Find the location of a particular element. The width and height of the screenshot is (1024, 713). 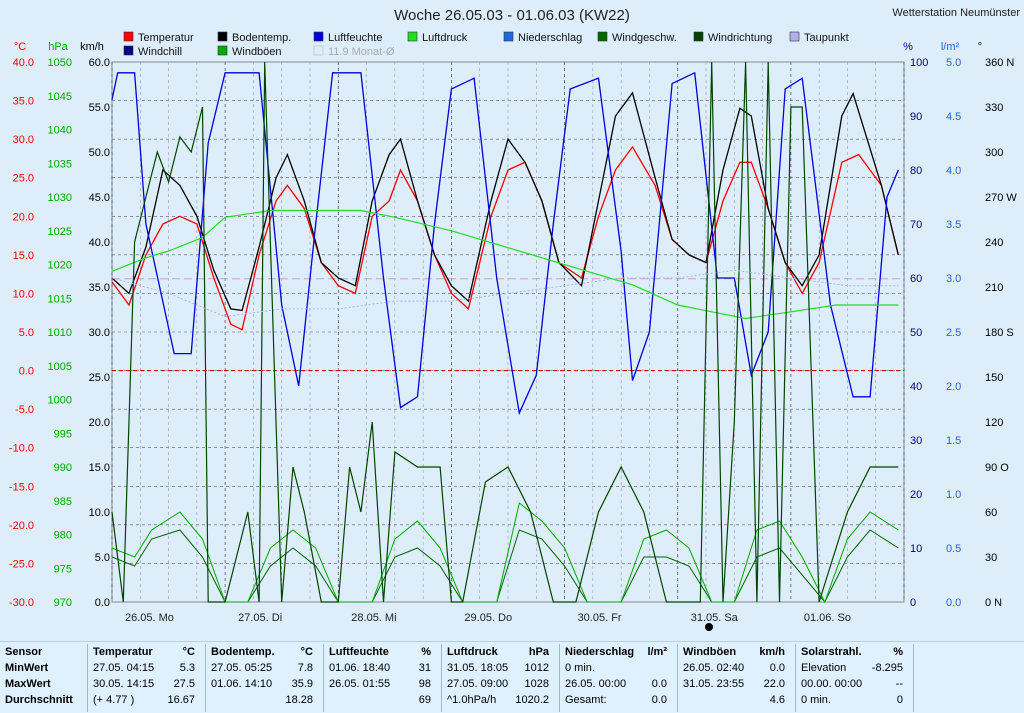

pressure-axis-tick-label: 1020 is located at coordinates (60, 266).